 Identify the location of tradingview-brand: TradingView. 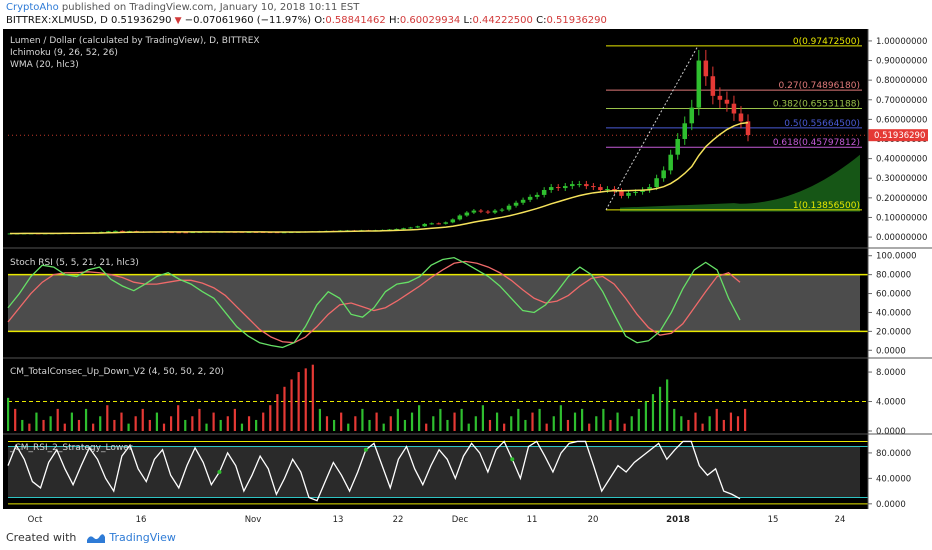
(142, 537).